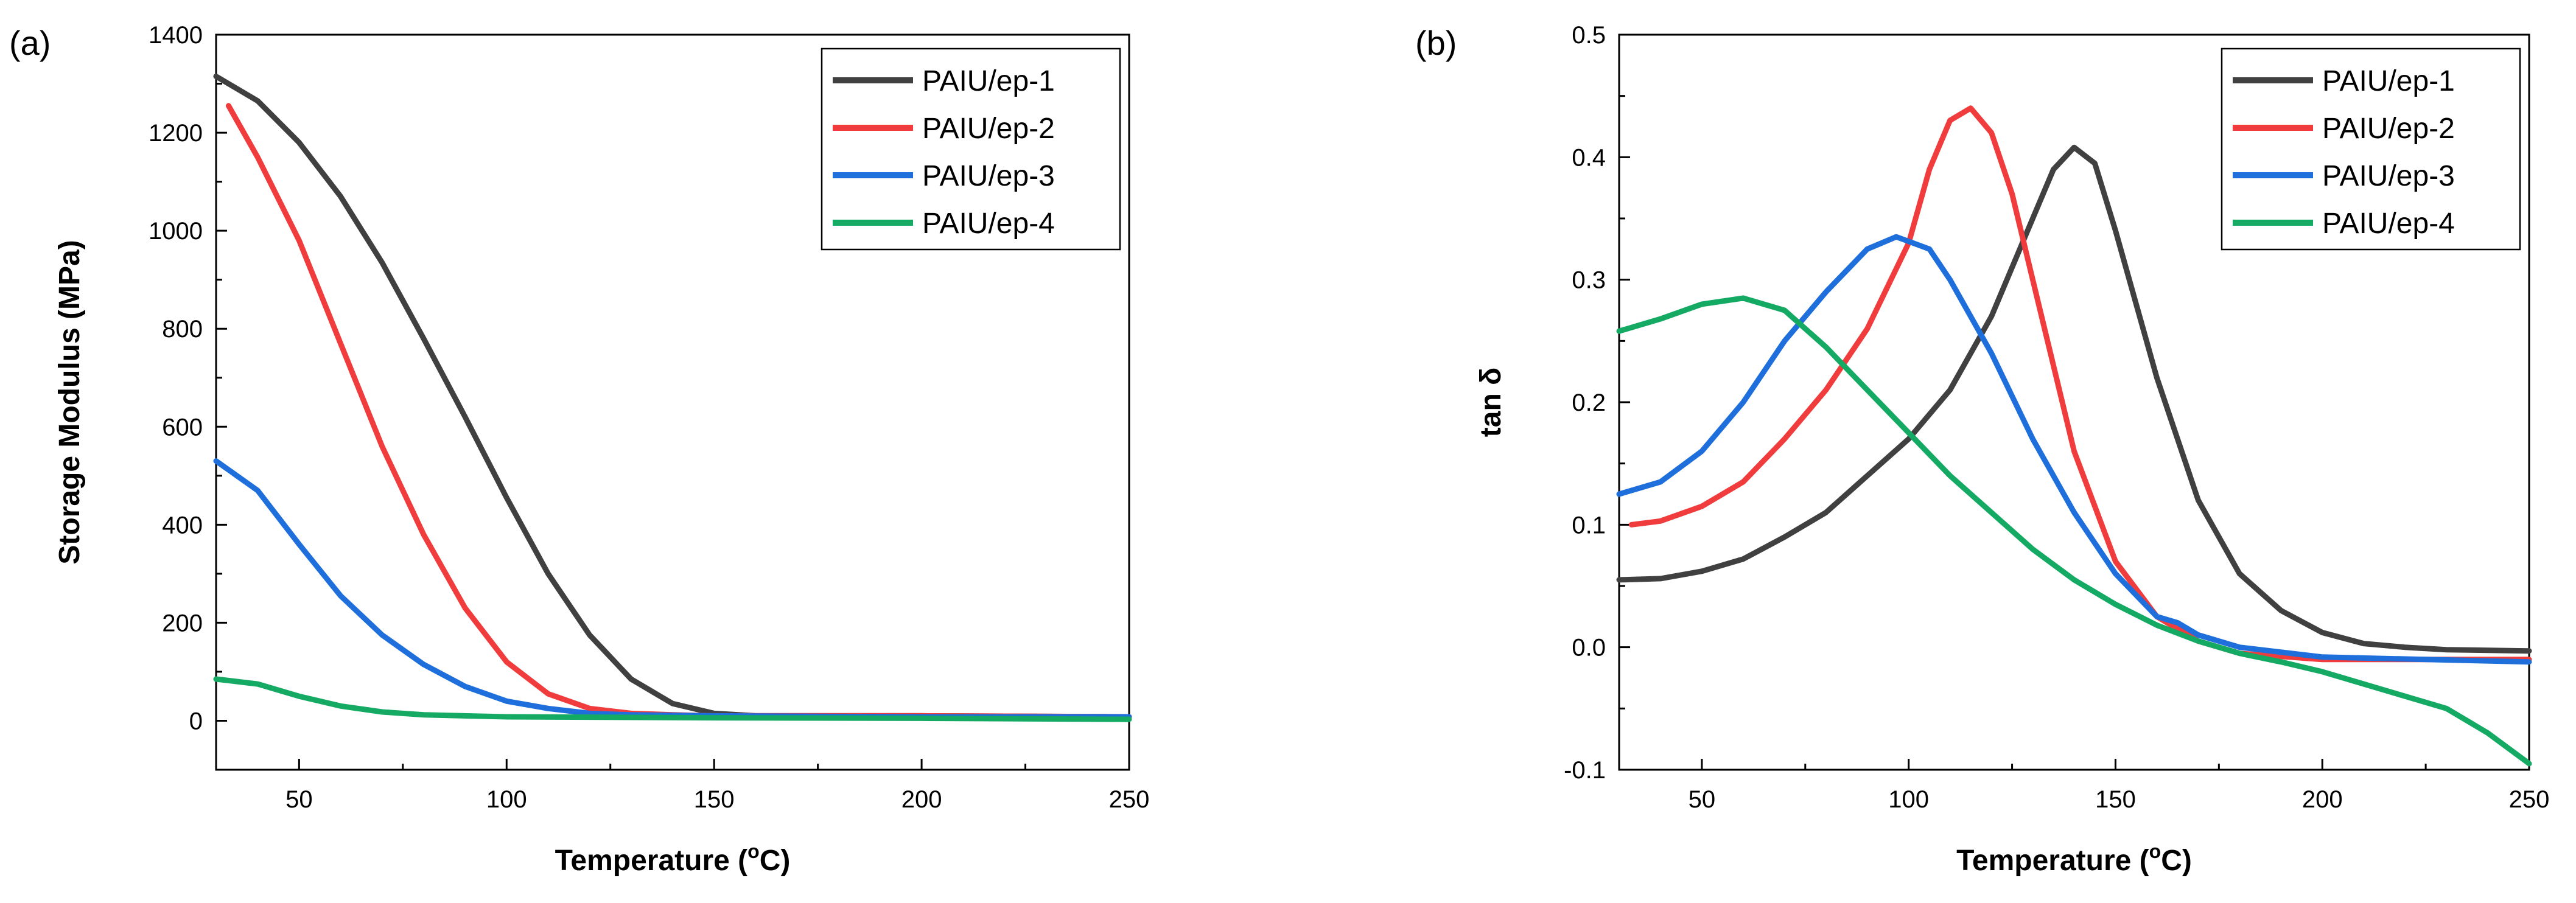 This screenshot has width=2576, height=903. What do you see at coordinates (971, 149) in the screenshot?
I see `chart1-legend: PAIU/ep-1 PAIU/ep-2 PAIU/ep-3 PAIU/ep-4` at bounding box center [971, 149].